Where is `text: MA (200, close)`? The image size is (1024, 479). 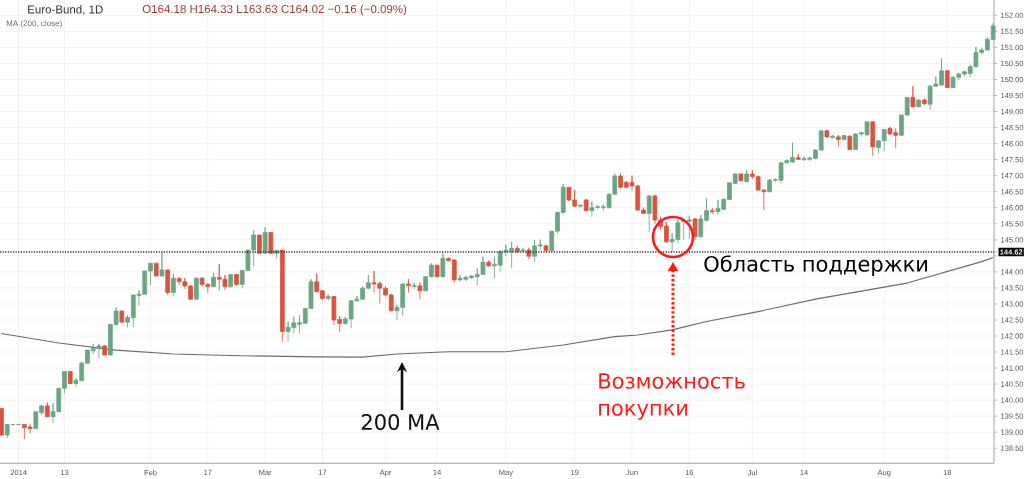
text: MA (200, close) is located at coordinates (34, 24).